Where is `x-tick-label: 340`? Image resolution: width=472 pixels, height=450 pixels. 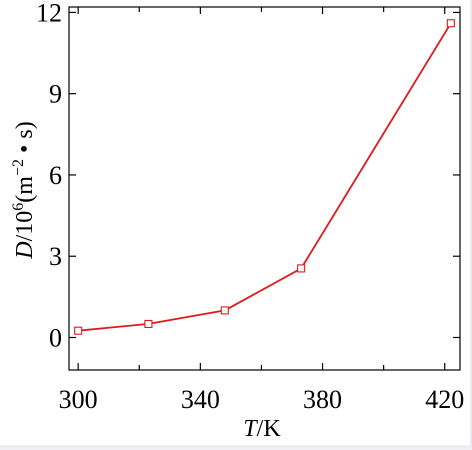 x-tick-label: 340 is located at coordinates (200, 399).